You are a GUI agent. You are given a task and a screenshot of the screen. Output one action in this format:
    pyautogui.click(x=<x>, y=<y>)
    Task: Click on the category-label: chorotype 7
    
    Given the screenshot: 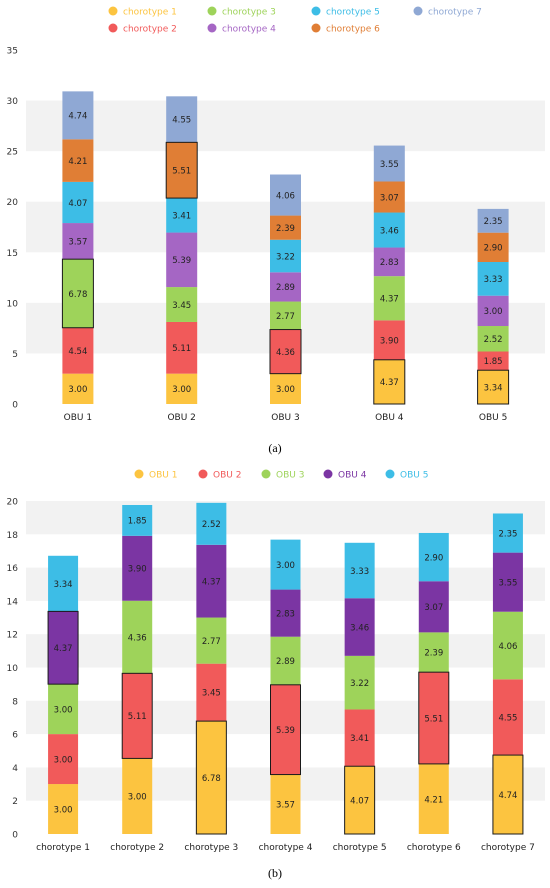 What is the action you would take?
    pyautogui.click(x=508, y=848)
    